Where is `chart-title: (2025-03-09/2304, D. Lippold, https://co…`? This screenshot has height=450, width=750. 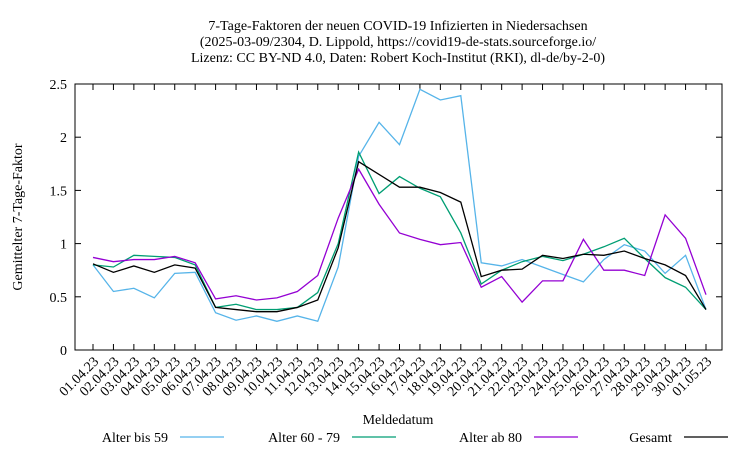
chart-title: (2025-03-09/2304, D. Lippold, https://co… is located at coordinates (398, 42).